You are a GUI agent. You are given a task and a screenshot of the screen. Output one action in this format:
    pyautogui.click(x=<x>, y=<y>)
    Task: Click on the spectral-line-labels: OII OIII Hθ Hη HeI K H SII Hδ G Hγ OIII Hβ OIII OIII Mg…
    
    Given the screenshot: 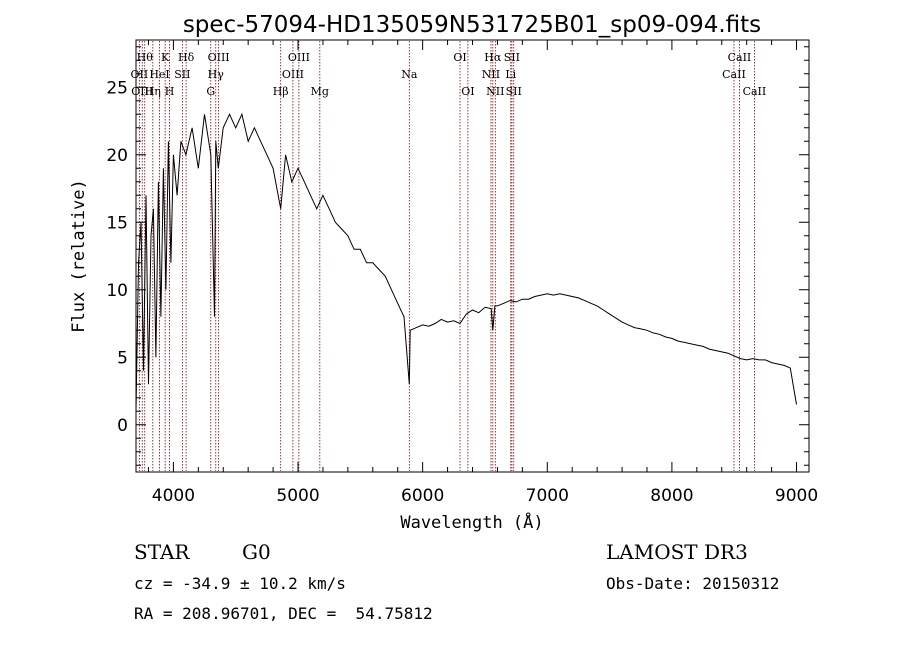 What is the action you would take?
    pyautogui.click(x=449, y=74)
    